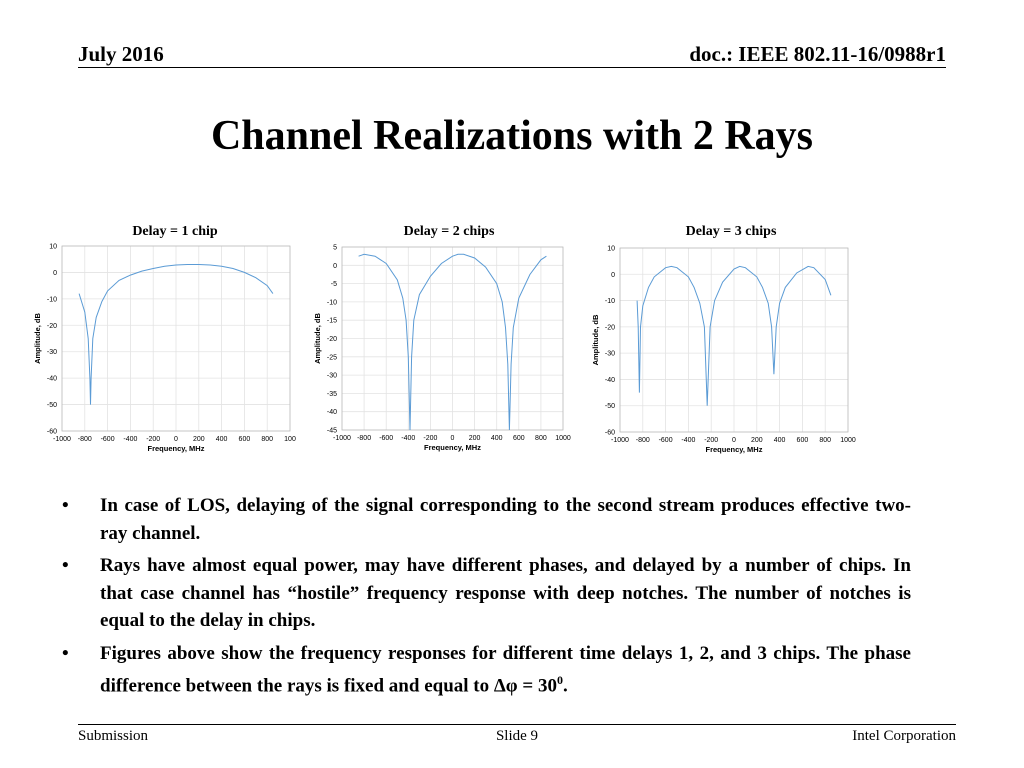 The width and height of the screenshot is (1024, 768). What do you see at coordinates (332, 321) in the screenshot?
I see `y-tick-label: -15` at bounding box center [332, 321].